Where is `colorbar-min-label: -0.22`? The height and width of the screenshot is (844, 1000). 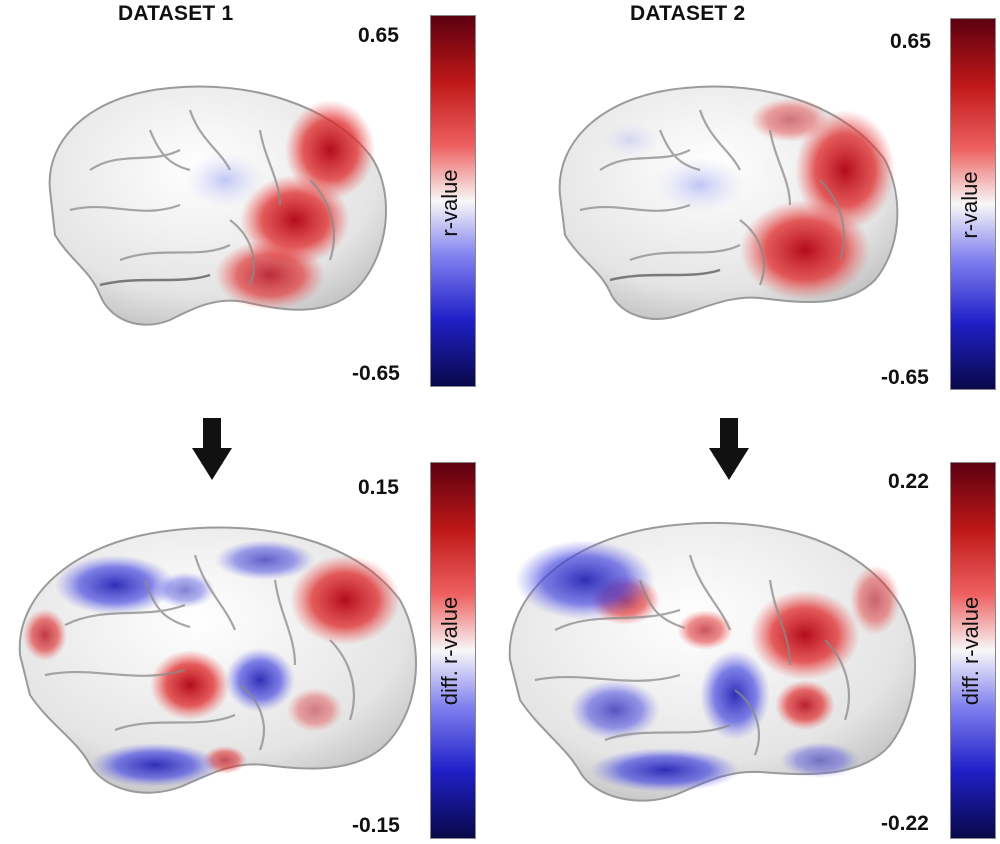 colorbar-min-label: -0.22 is located at coordinates (905, 823).